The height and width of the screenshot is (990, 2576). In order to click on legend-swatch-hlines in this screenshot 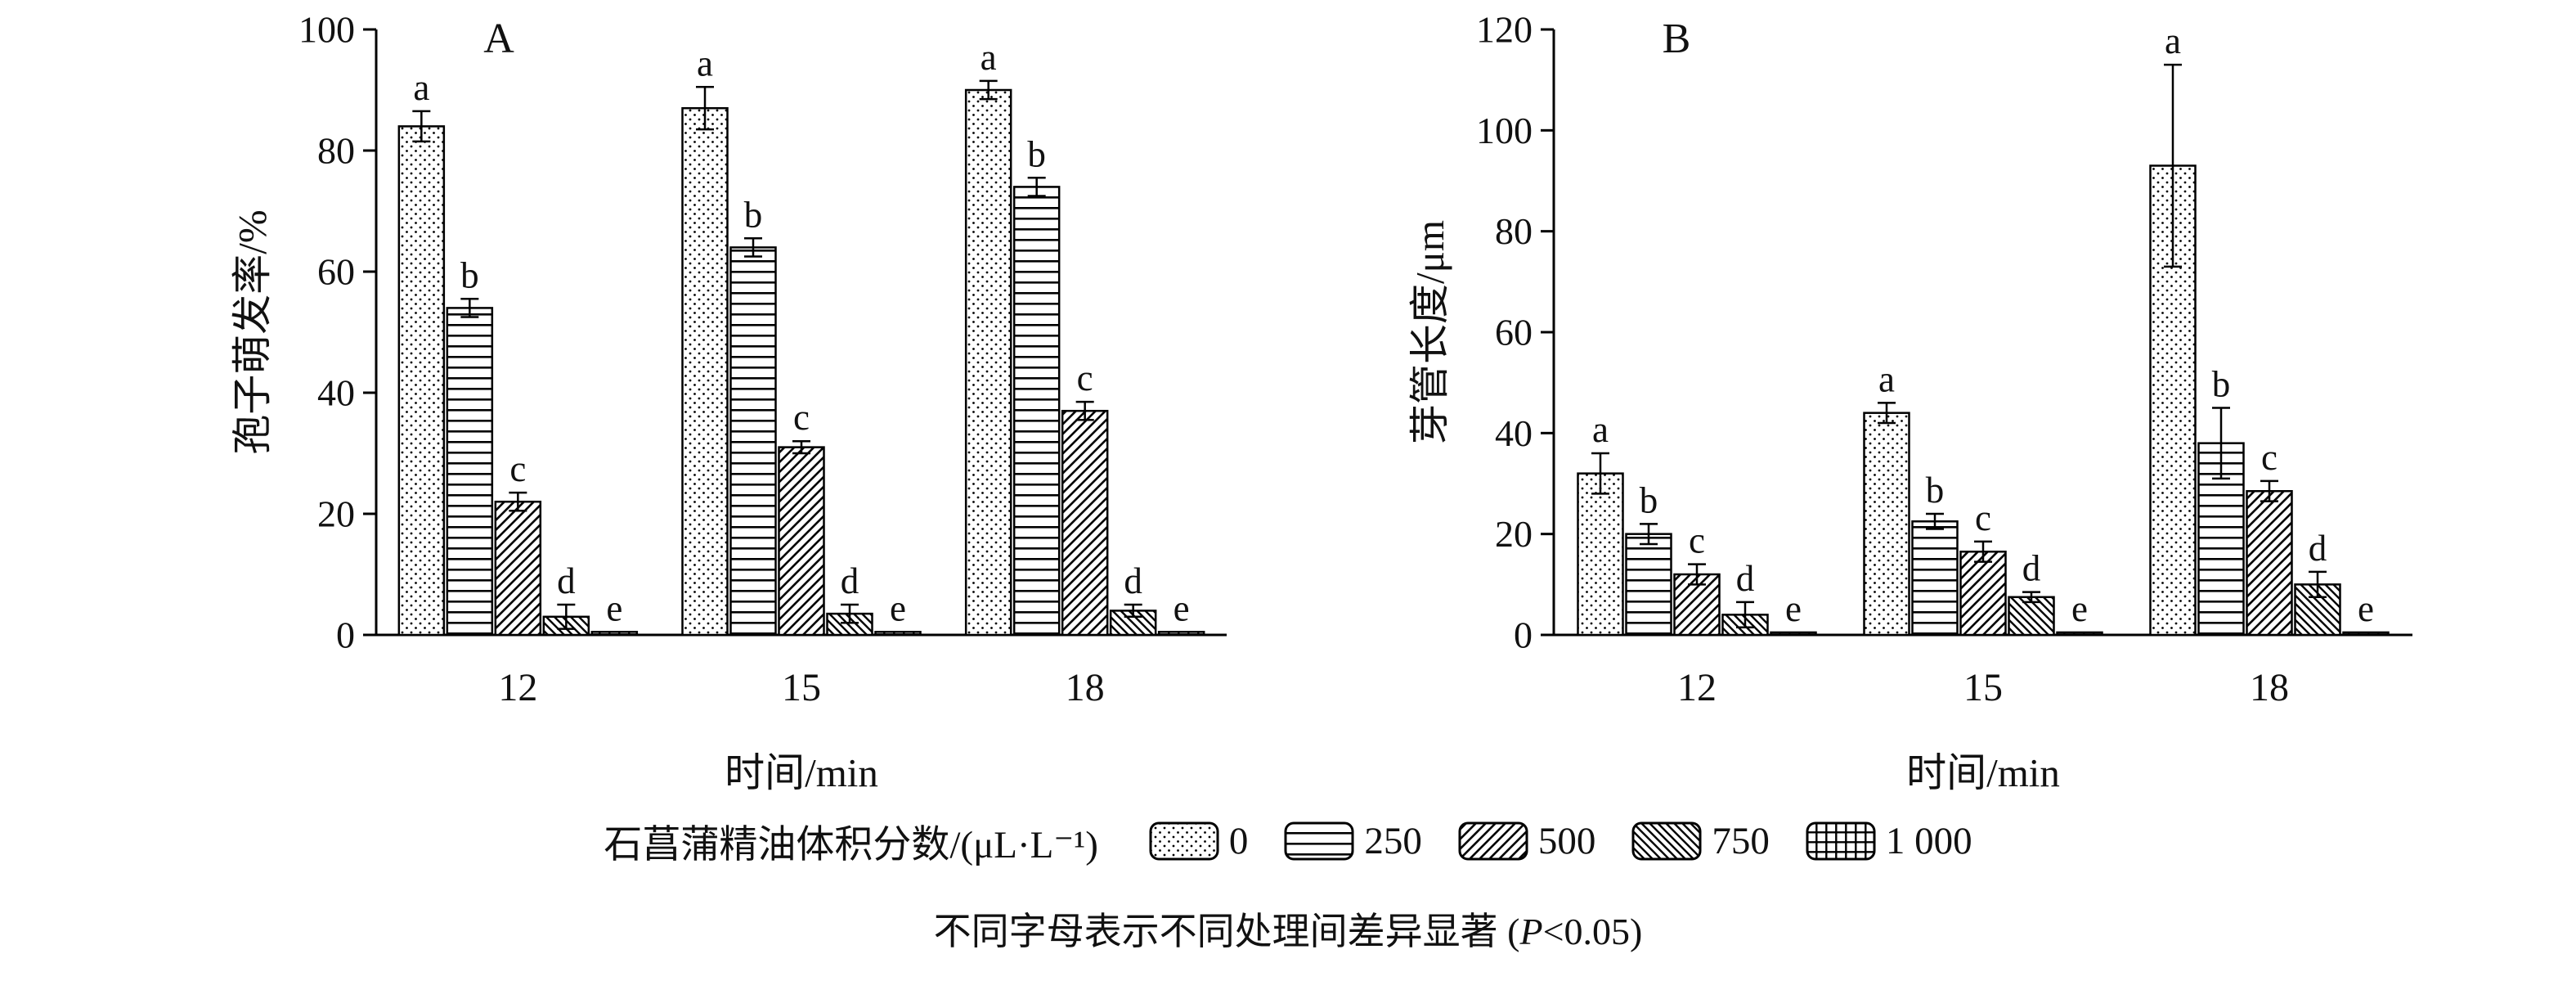, I will do `click(1319, 841)`.